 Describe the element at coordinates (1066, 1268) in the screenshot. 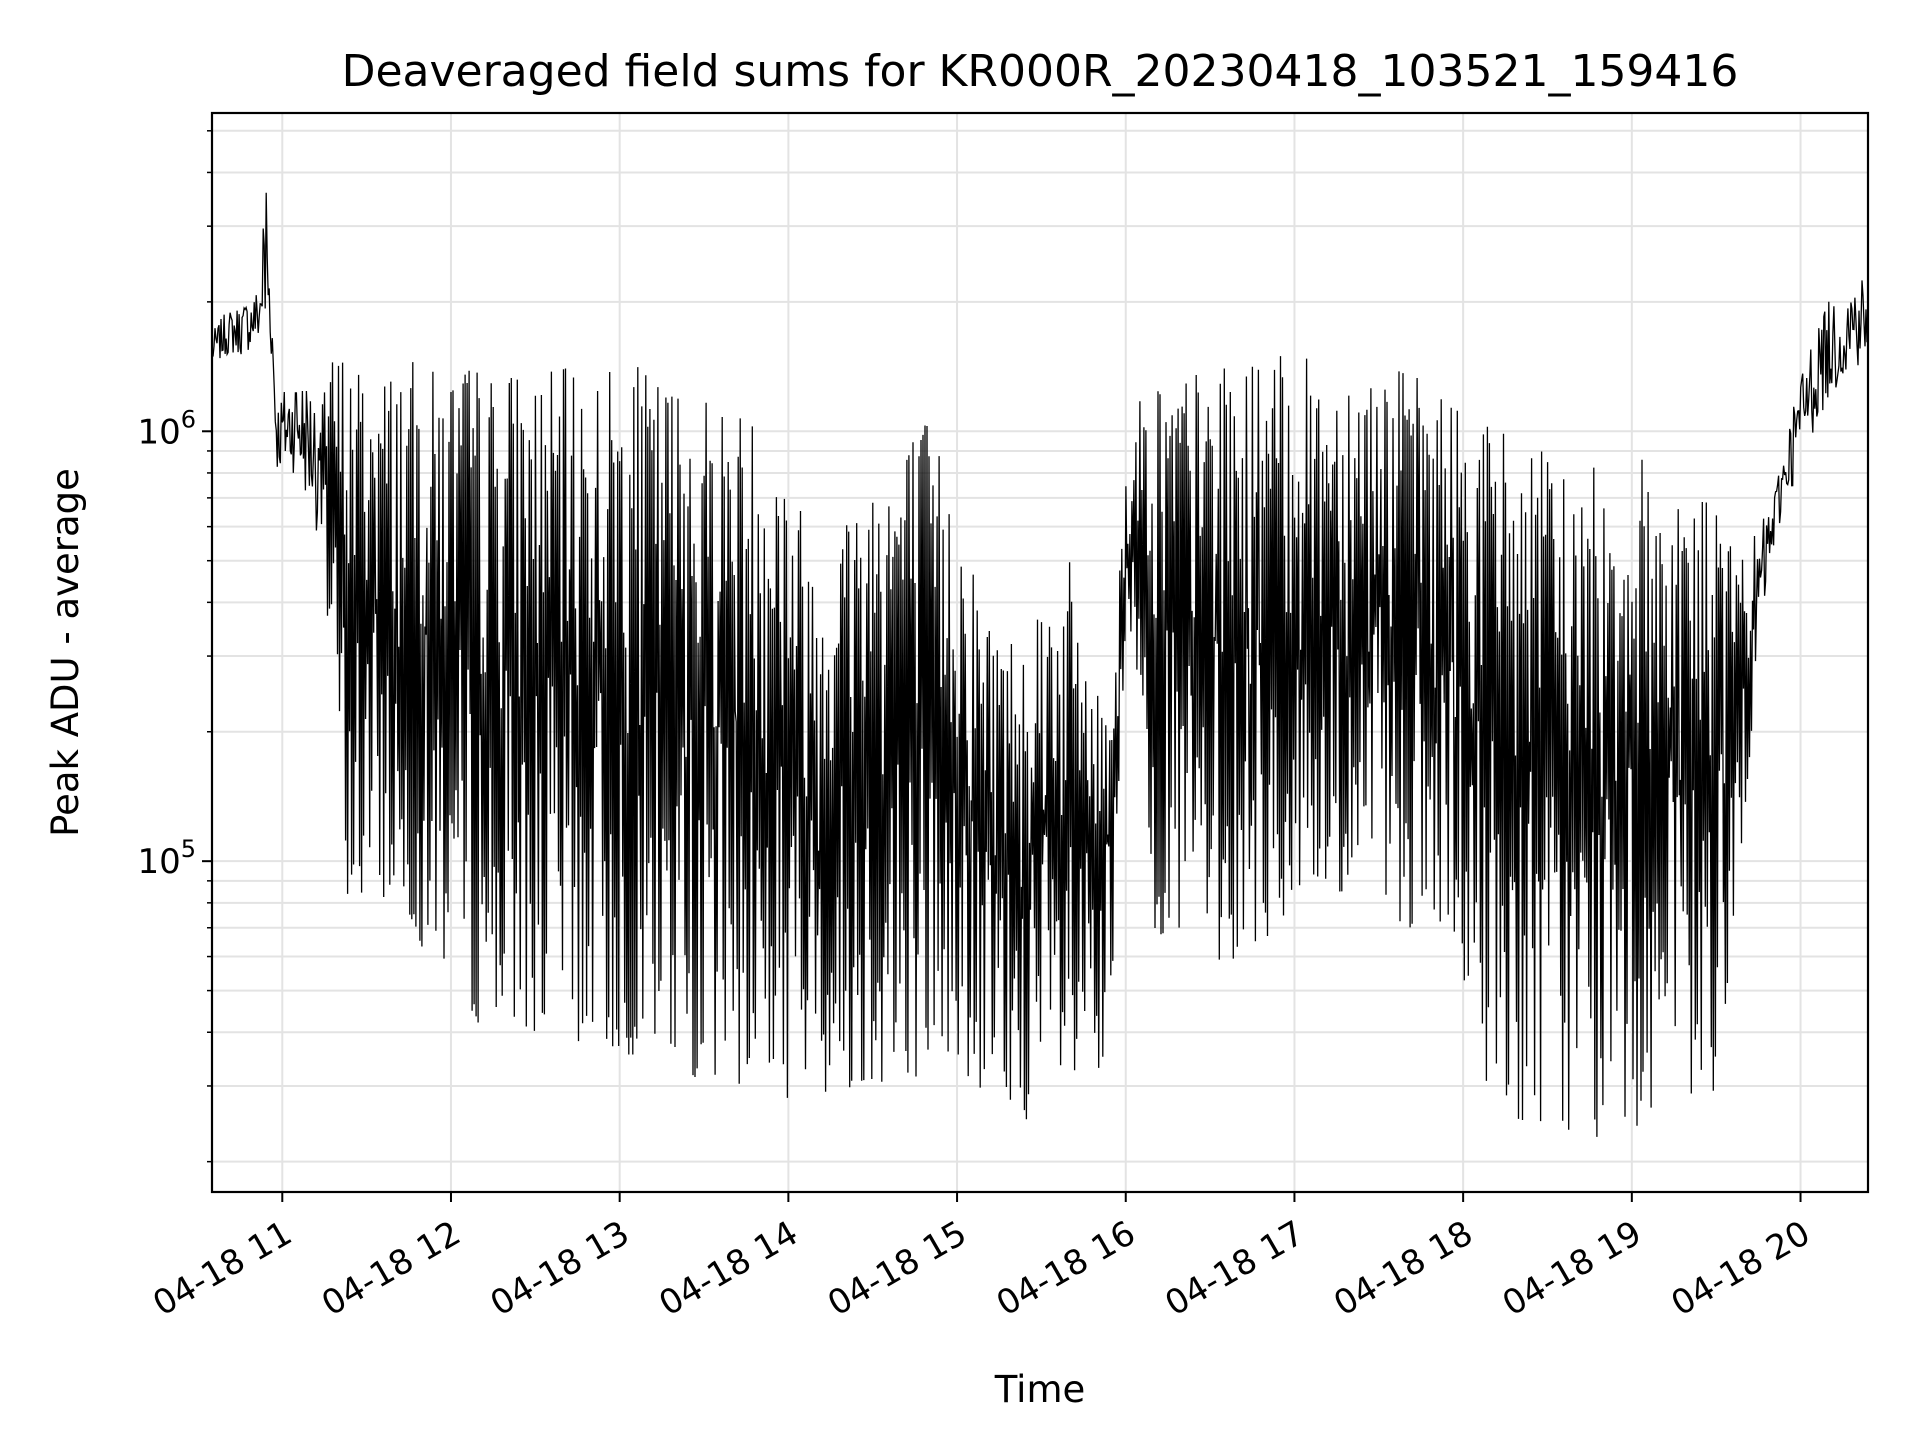

I see `x-tick-label: 04-18 16` at that location.